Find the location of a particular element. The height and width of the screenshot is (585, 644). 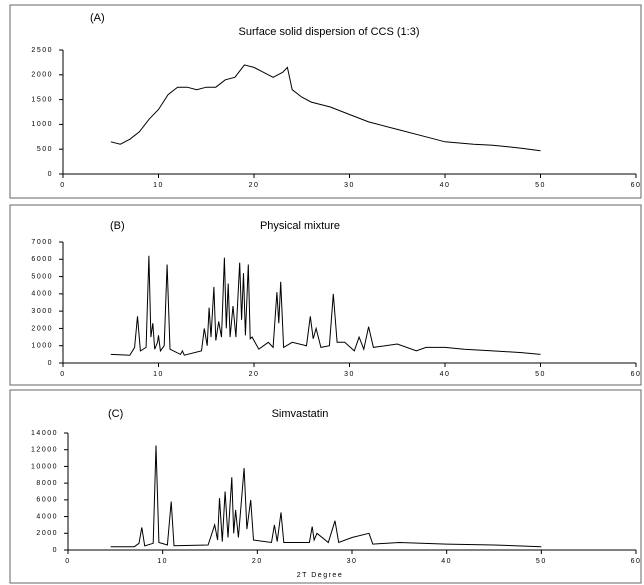

x-axis-label: 2T Degree is located at coordinates (320, 575).